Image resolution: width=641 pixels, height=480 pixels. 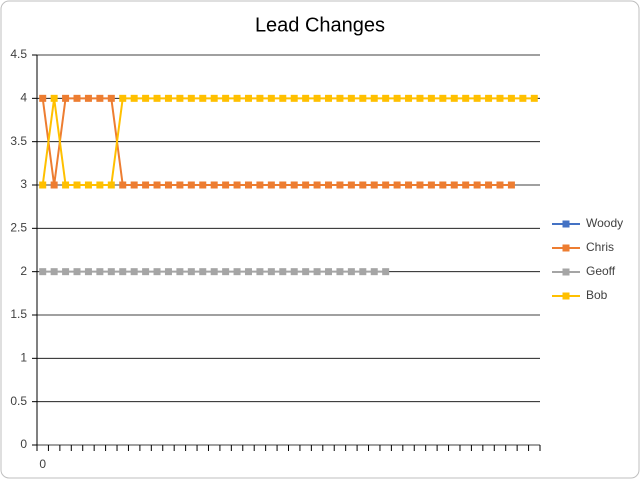 What do you see at coordinates (23, 184) in the screenshot?
I see `y-tick-label: 3` at bounding box center [23, 184].